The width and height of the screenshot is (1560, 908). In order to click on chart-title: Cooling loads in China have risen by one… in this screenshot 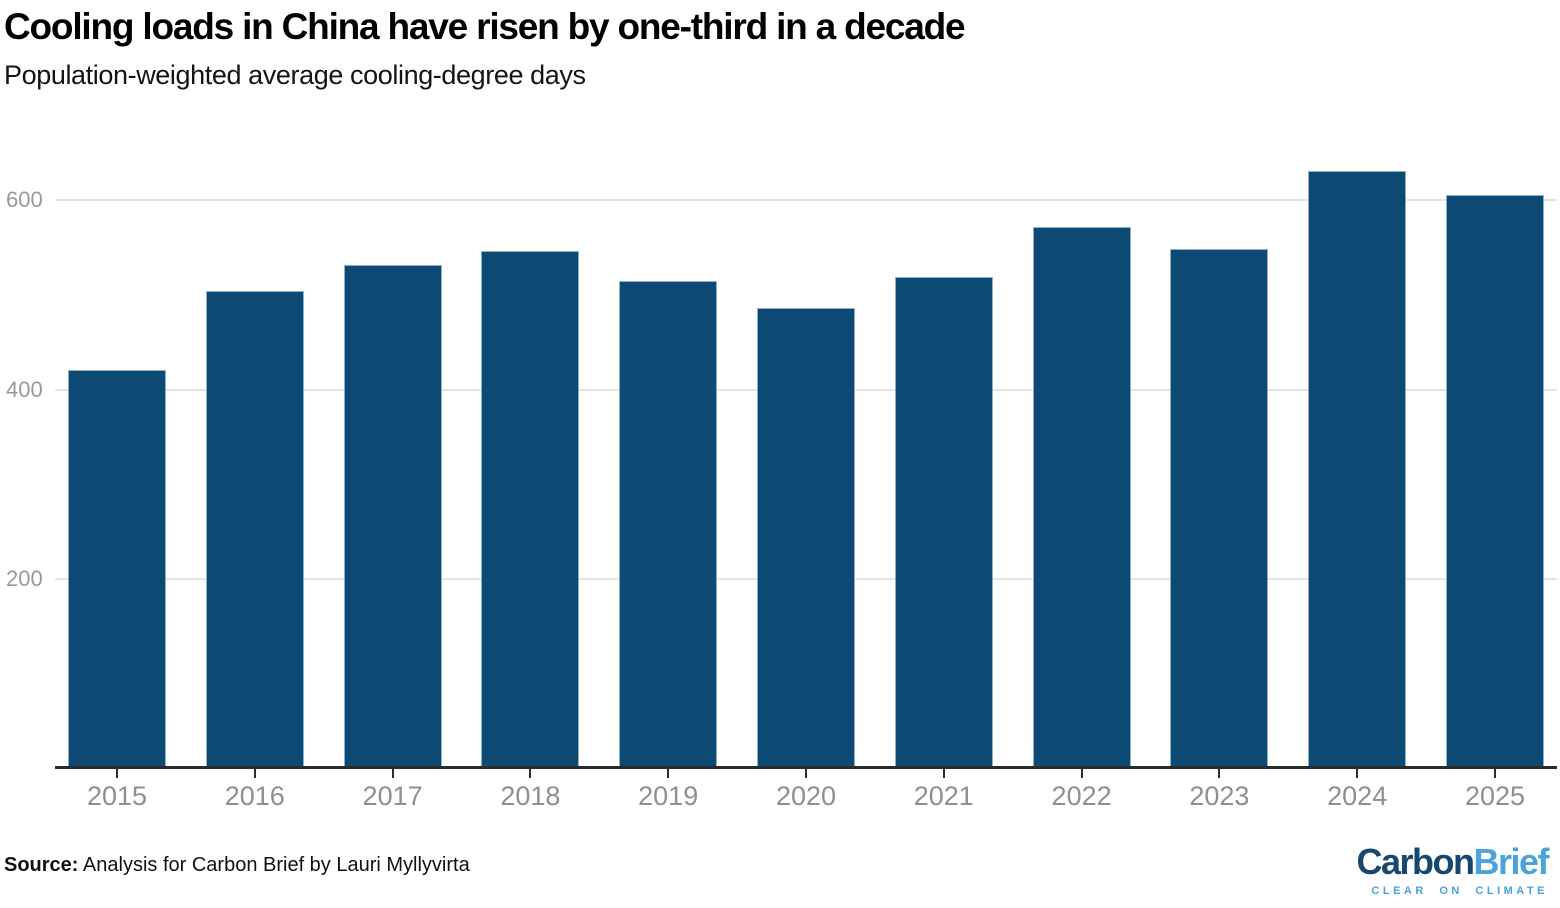, I will do `click(485, 26)`.